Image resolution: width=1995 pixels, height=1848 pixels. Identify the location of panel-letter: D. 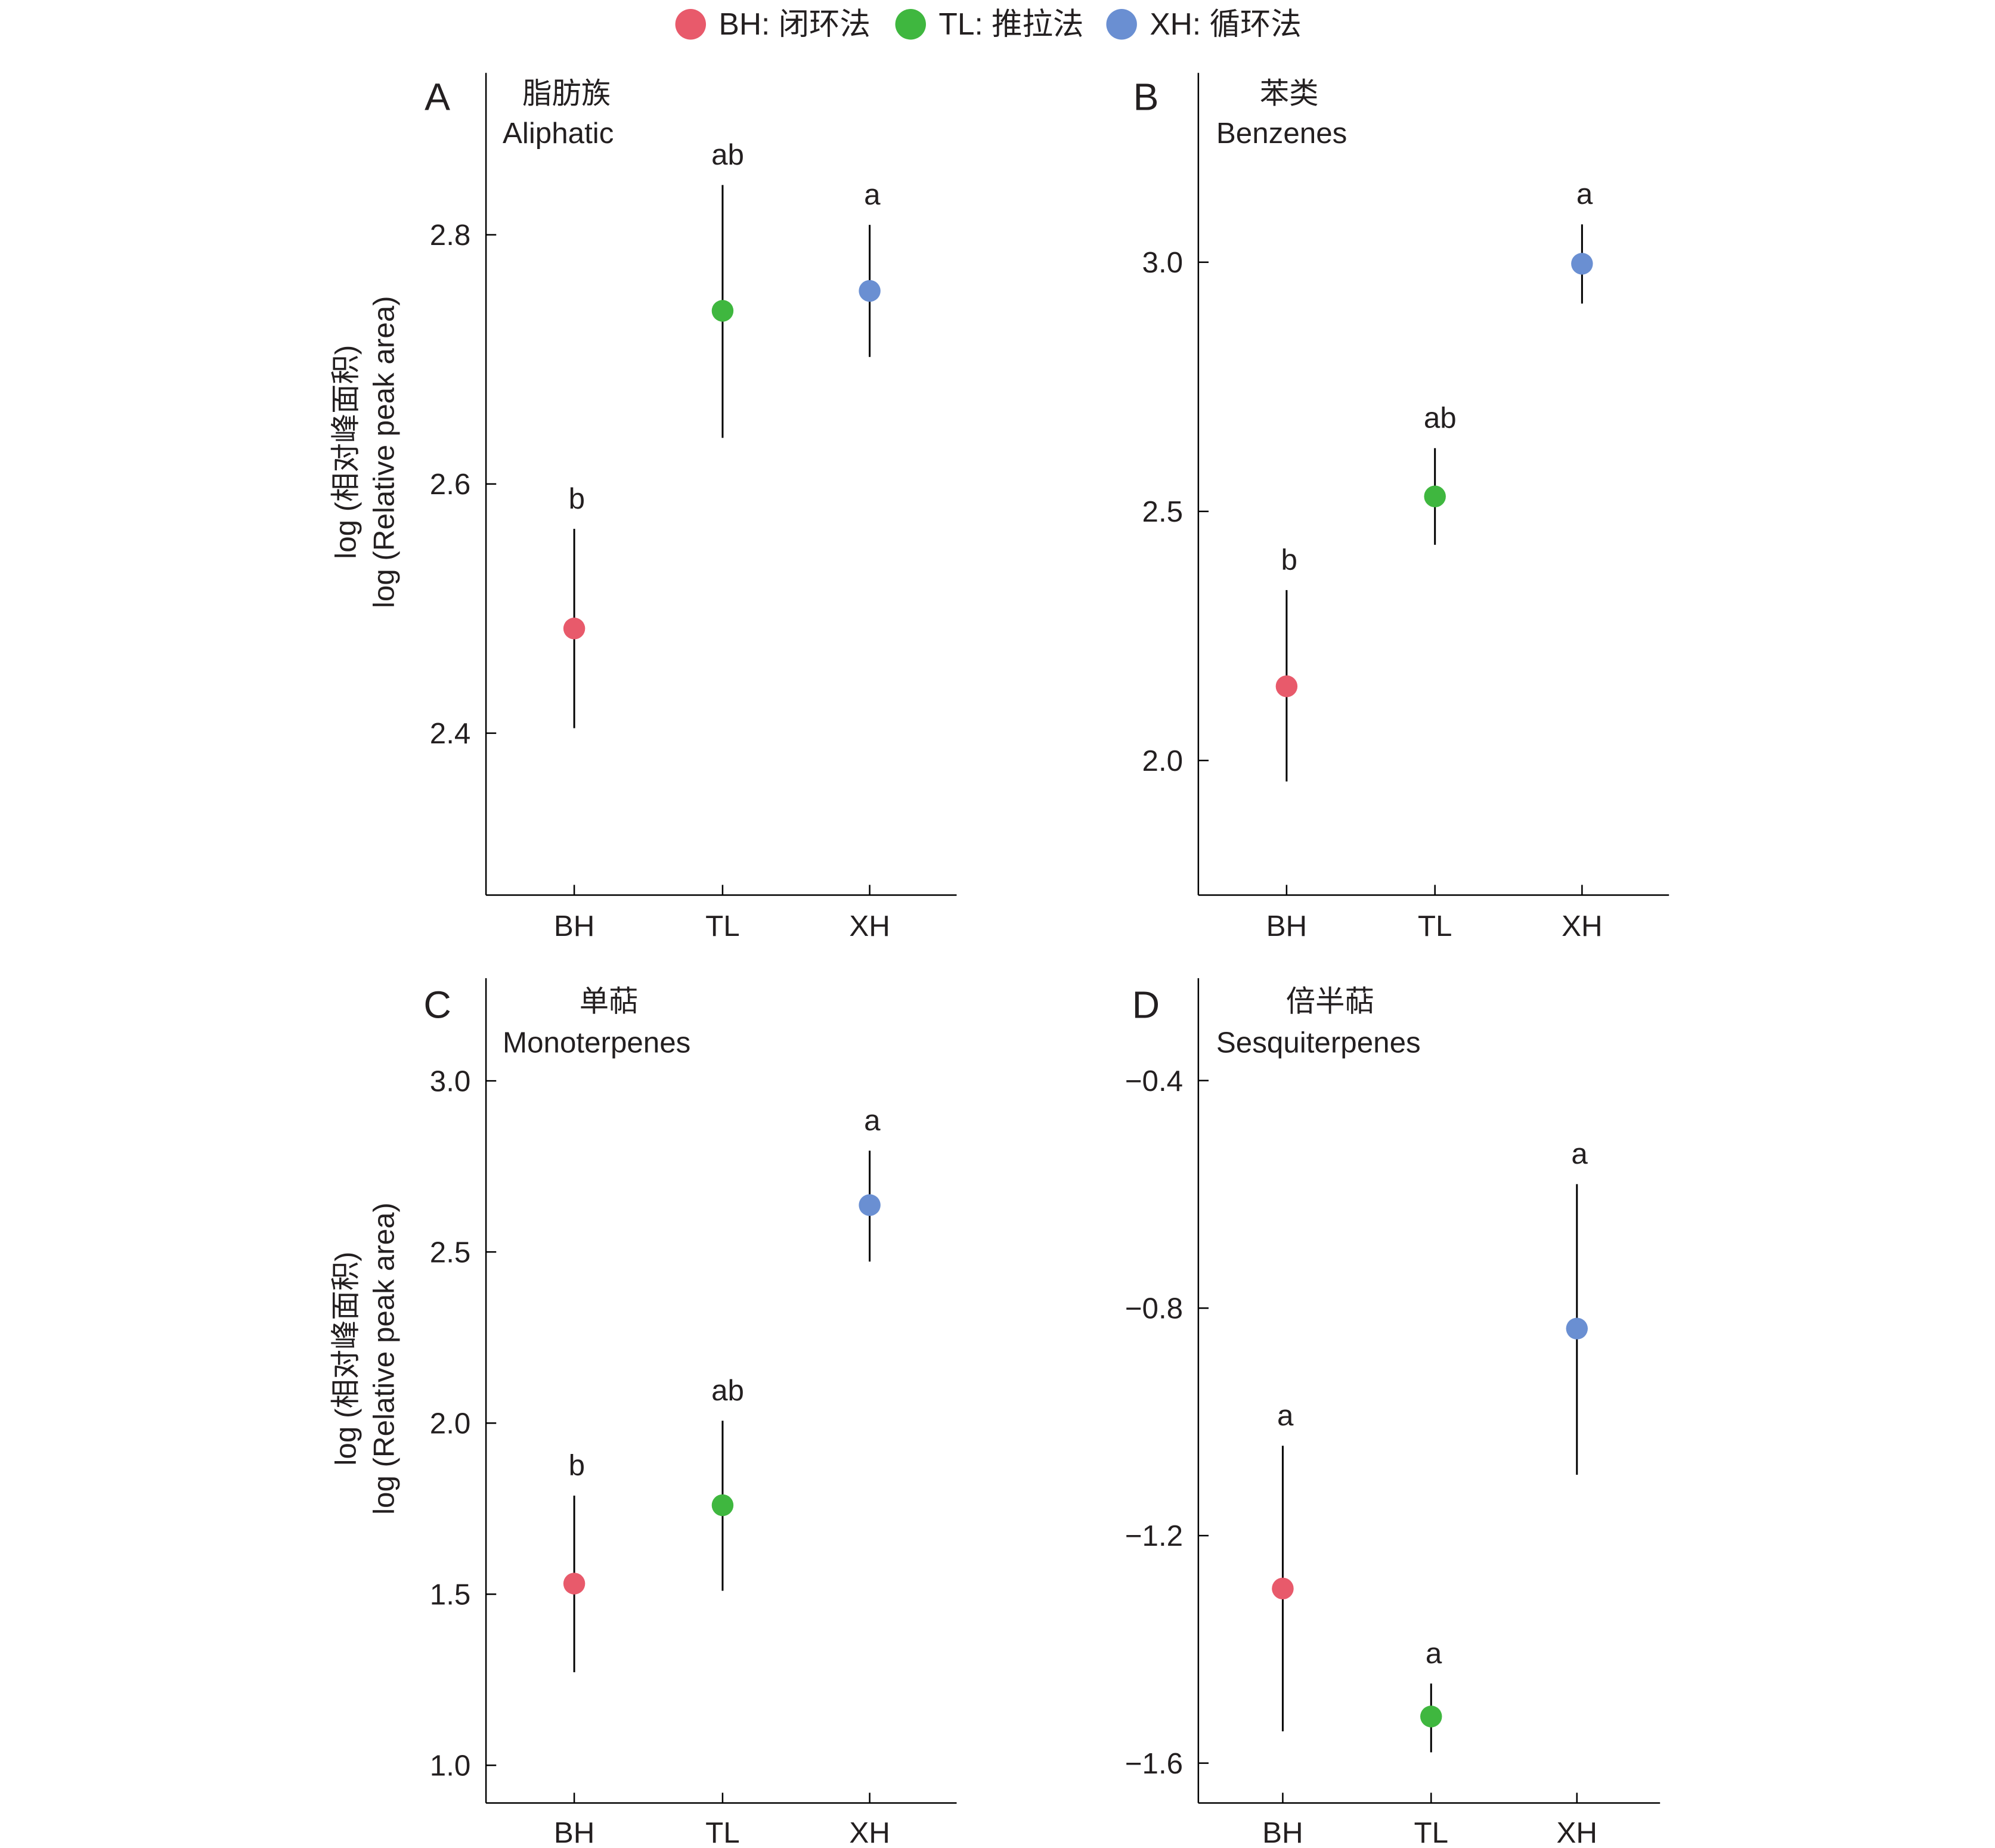
(1146, 1004).